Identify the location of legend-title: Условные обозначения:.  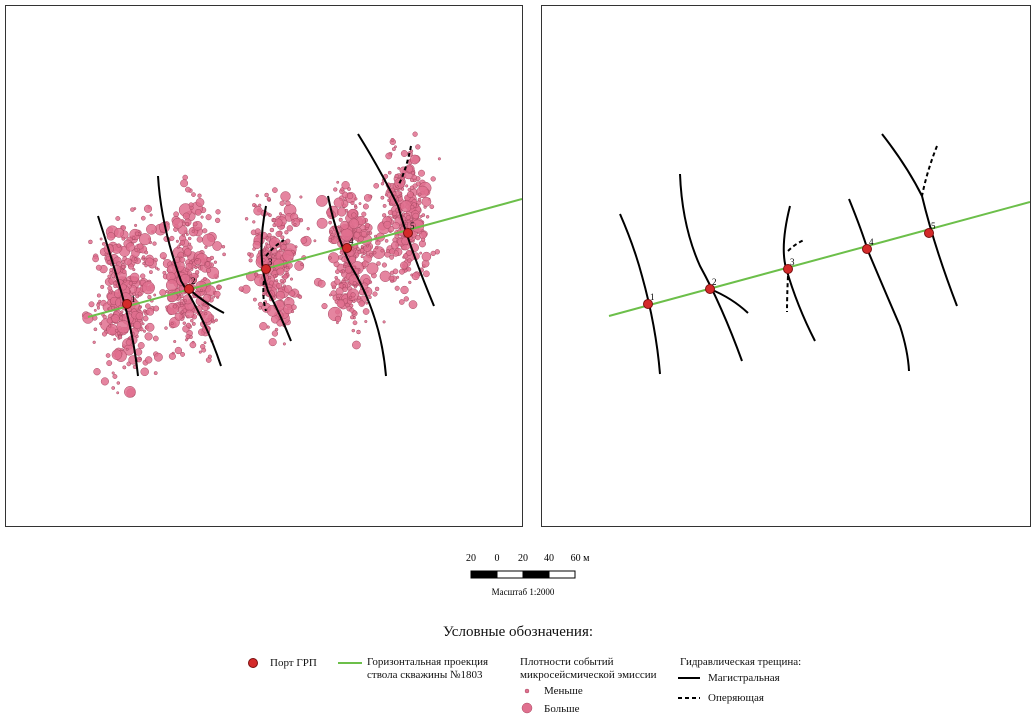
(518, 632).